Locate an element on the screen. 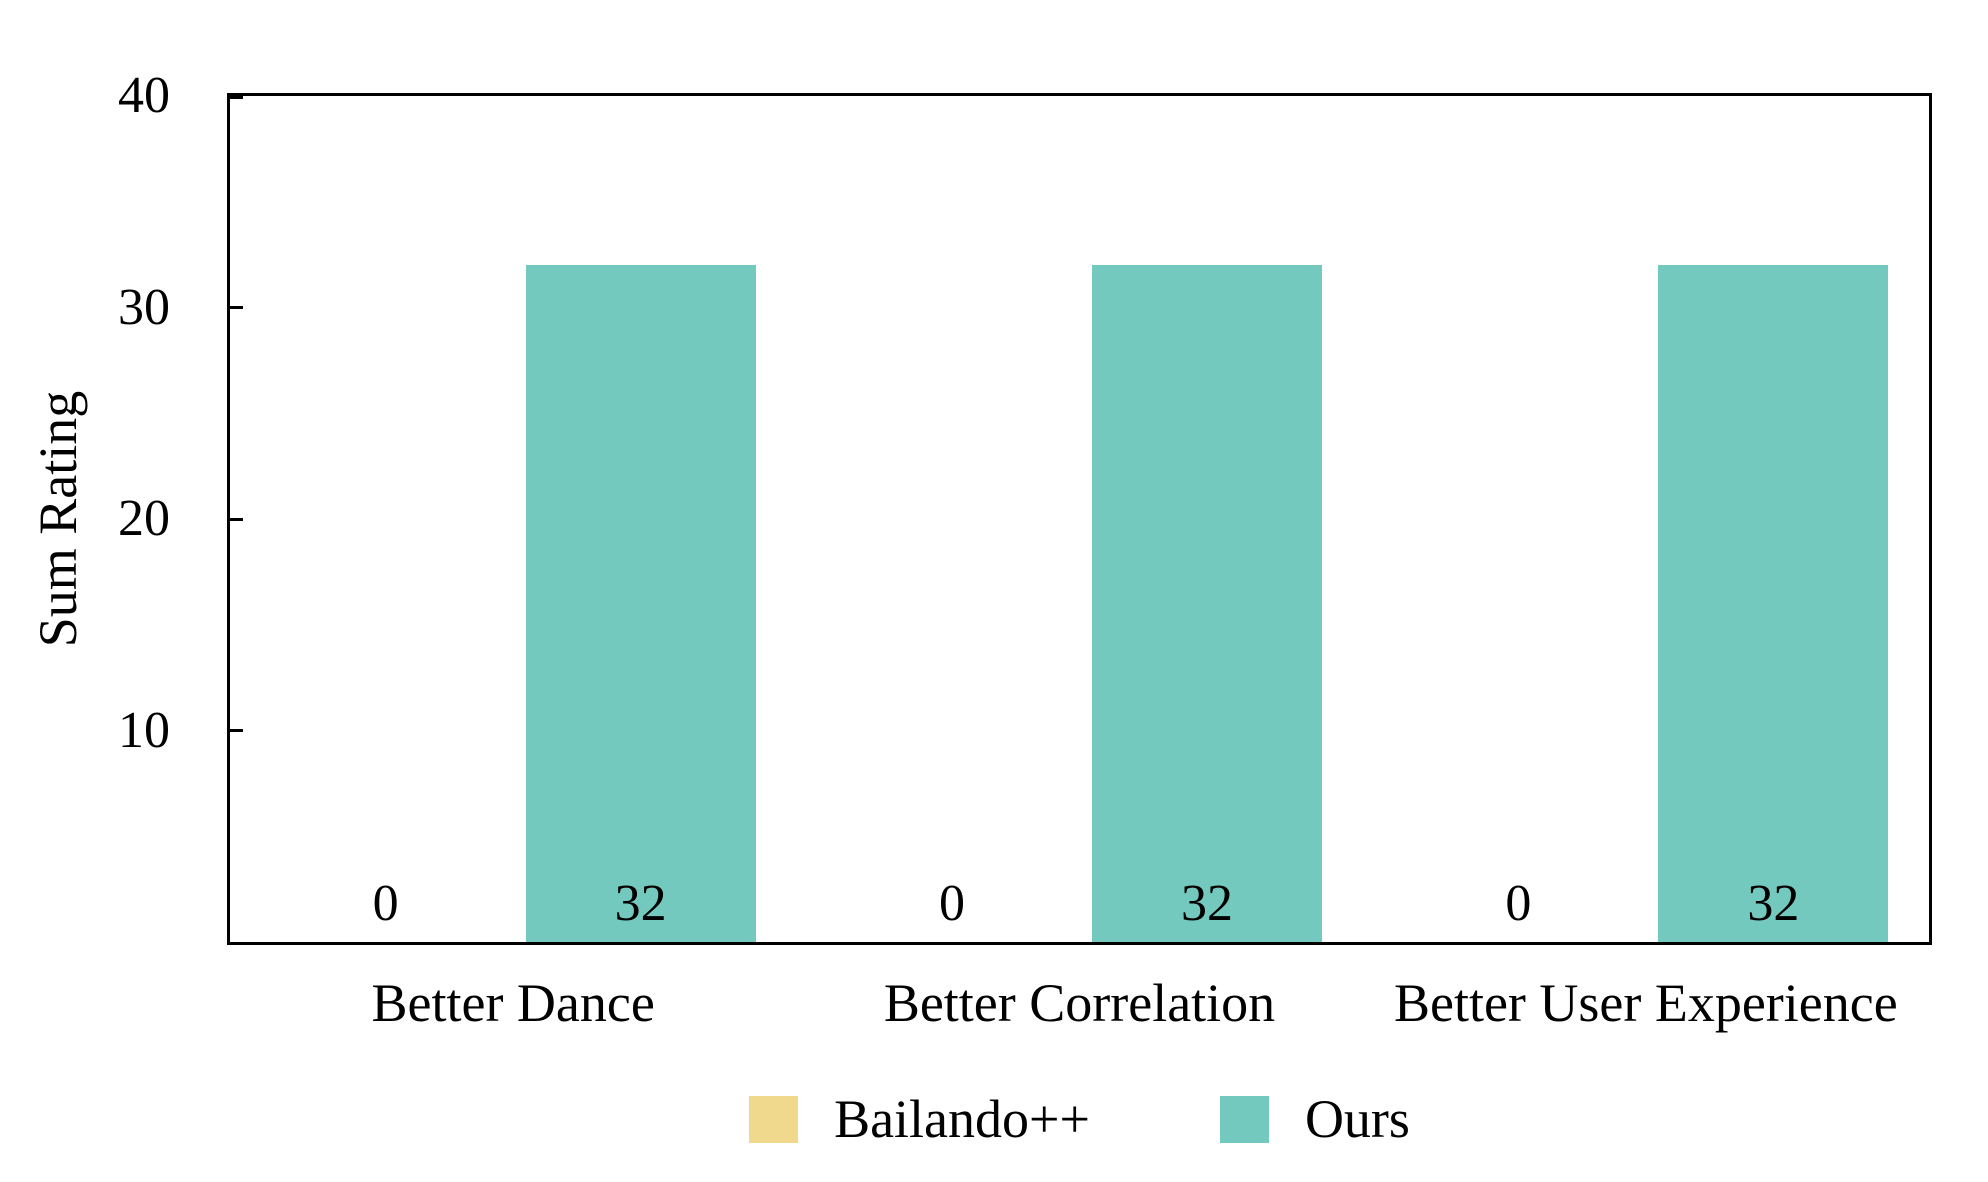 The width and height of the screenshot is (1988, 1182). legend: Bailando++ Ours is located at coordinates (1079, 1119).